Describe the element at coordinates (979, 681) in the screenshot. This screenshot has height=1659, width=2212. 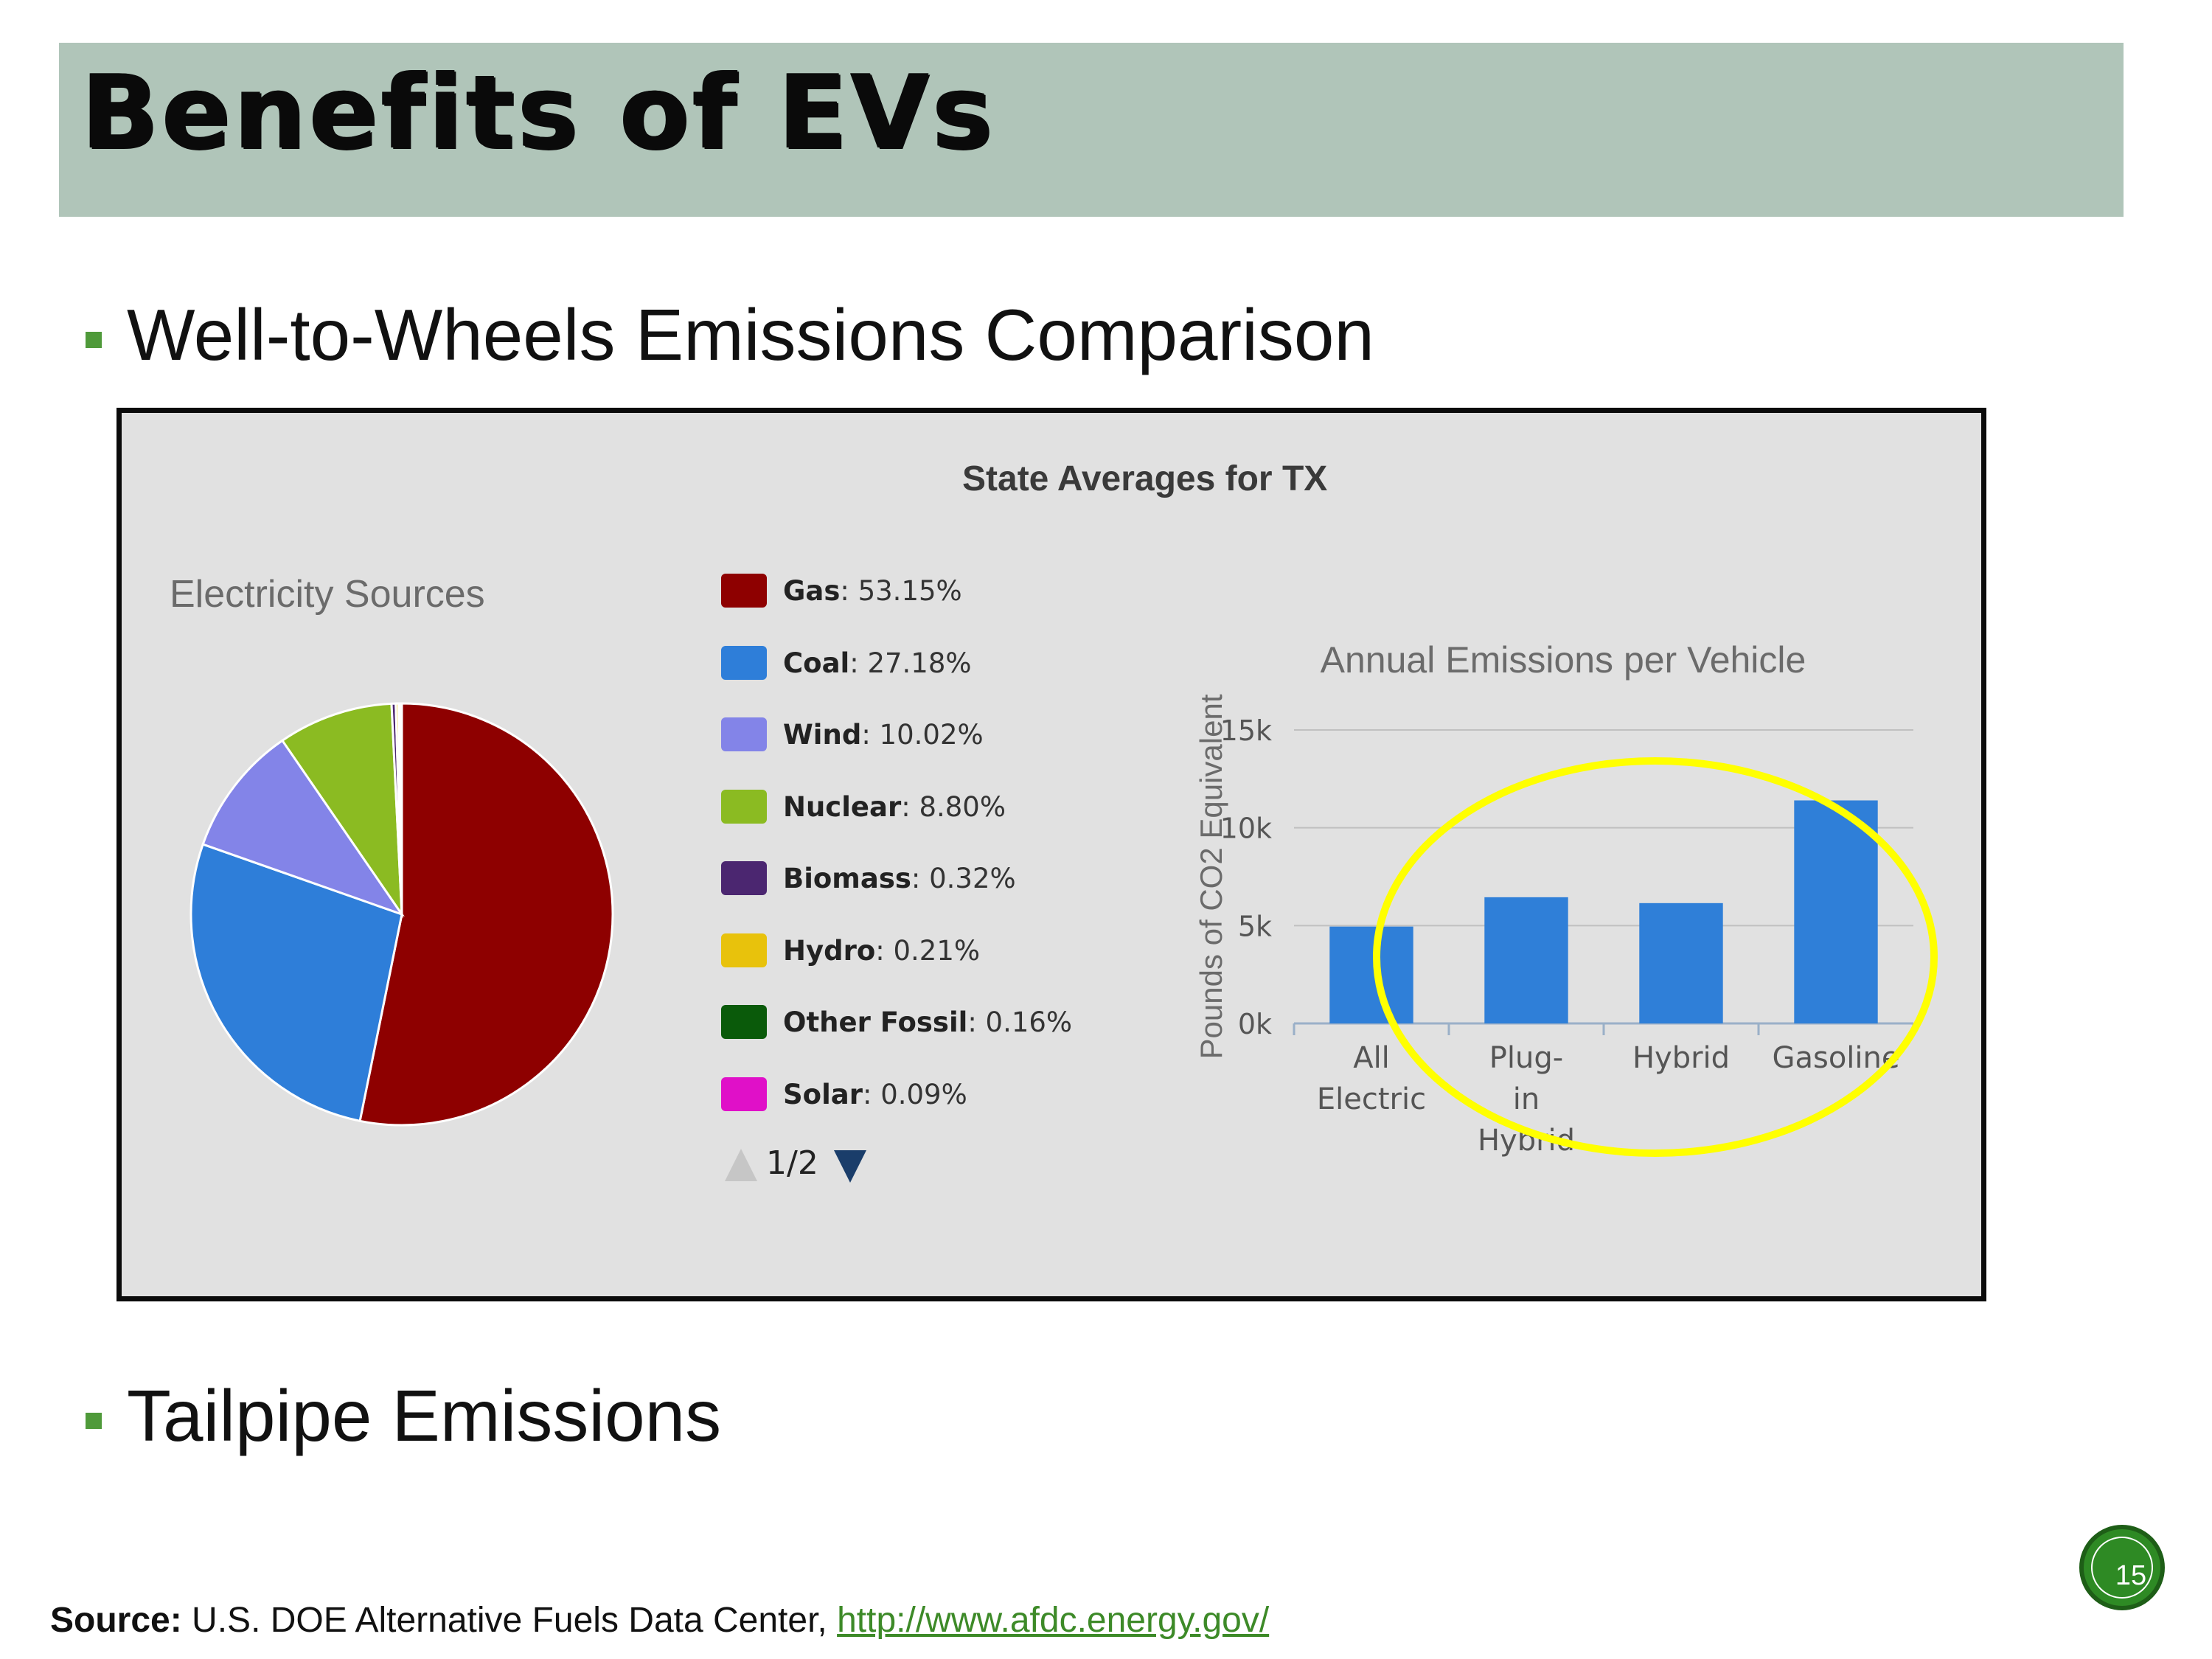
I see `legend-item: Coal: 27.18%` at that location.